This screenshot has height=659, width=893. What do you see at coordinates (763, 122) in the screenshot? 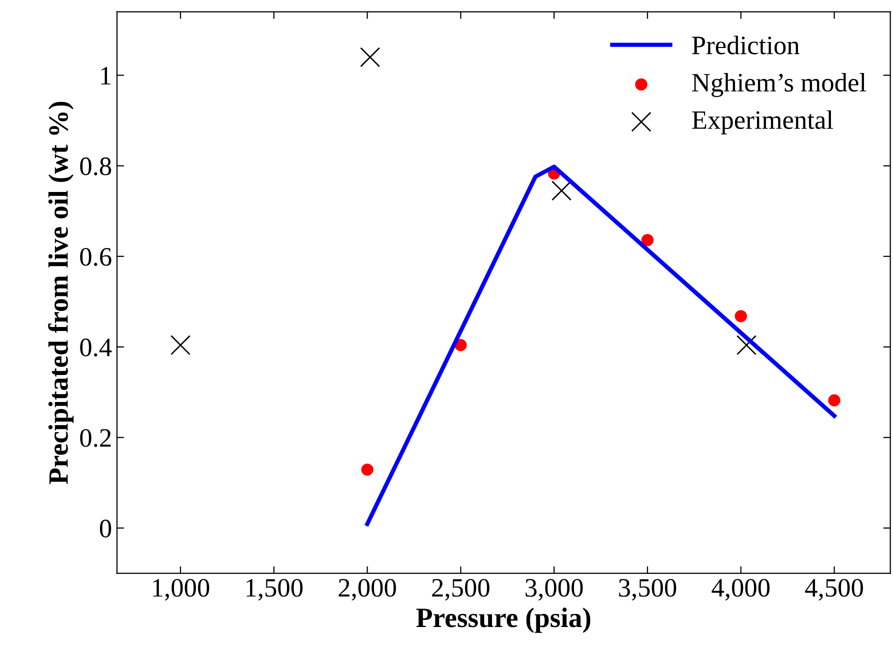
I see `legend-label: Experimental` at bounding box center [763, 122].